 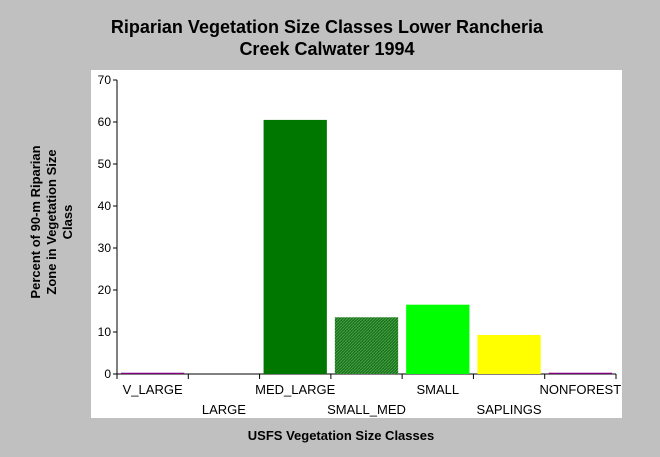 What do you see at coordinates (105, 164) in the screenshot?
I see `y-tick-label: 50` at bounding box center [105, 164].